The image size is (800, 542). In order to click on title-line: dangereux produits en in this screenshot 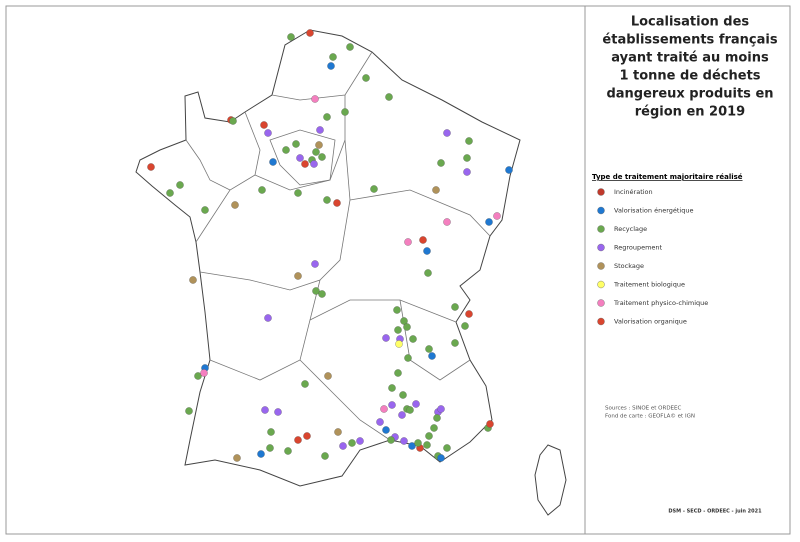, I will do `click(689, 94)`.